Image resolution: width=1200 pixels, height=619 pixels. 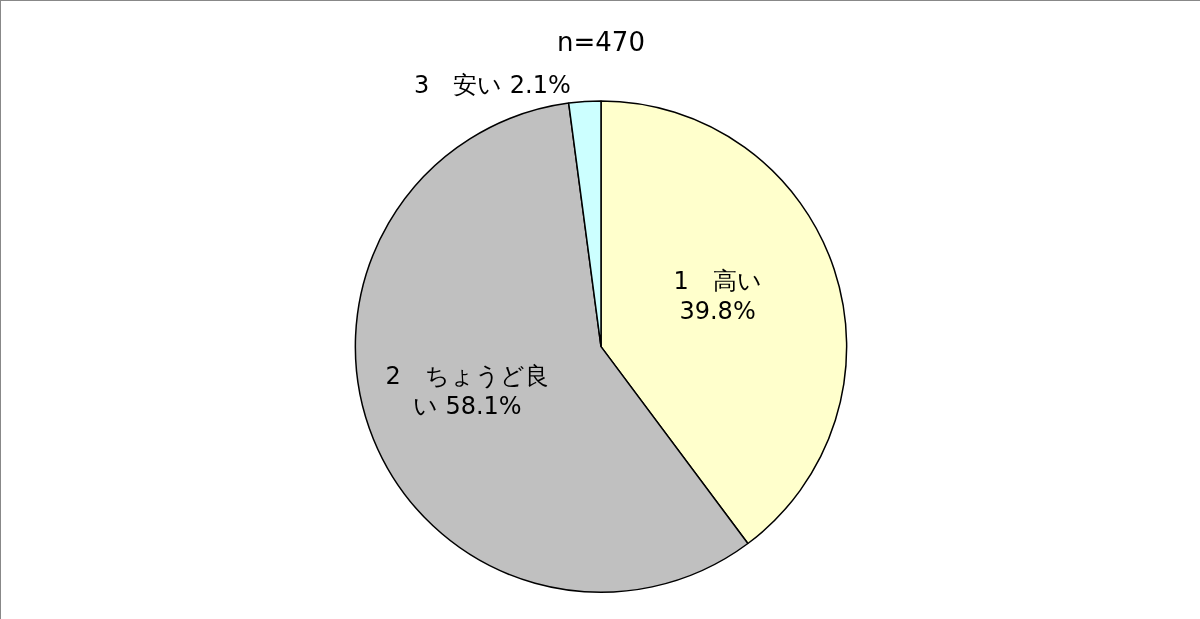 I want to click on chart-title: n=470, so click(x=601, y=42).